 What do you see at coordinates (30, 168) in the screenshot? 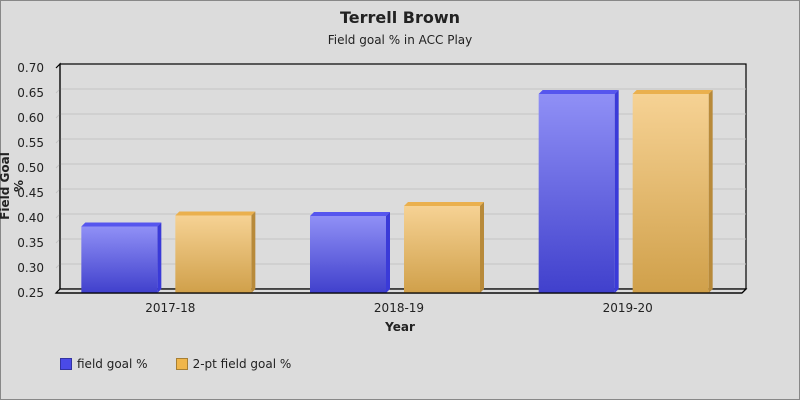
I see `svg-text: 0.50` at bounding box center [30, 168].